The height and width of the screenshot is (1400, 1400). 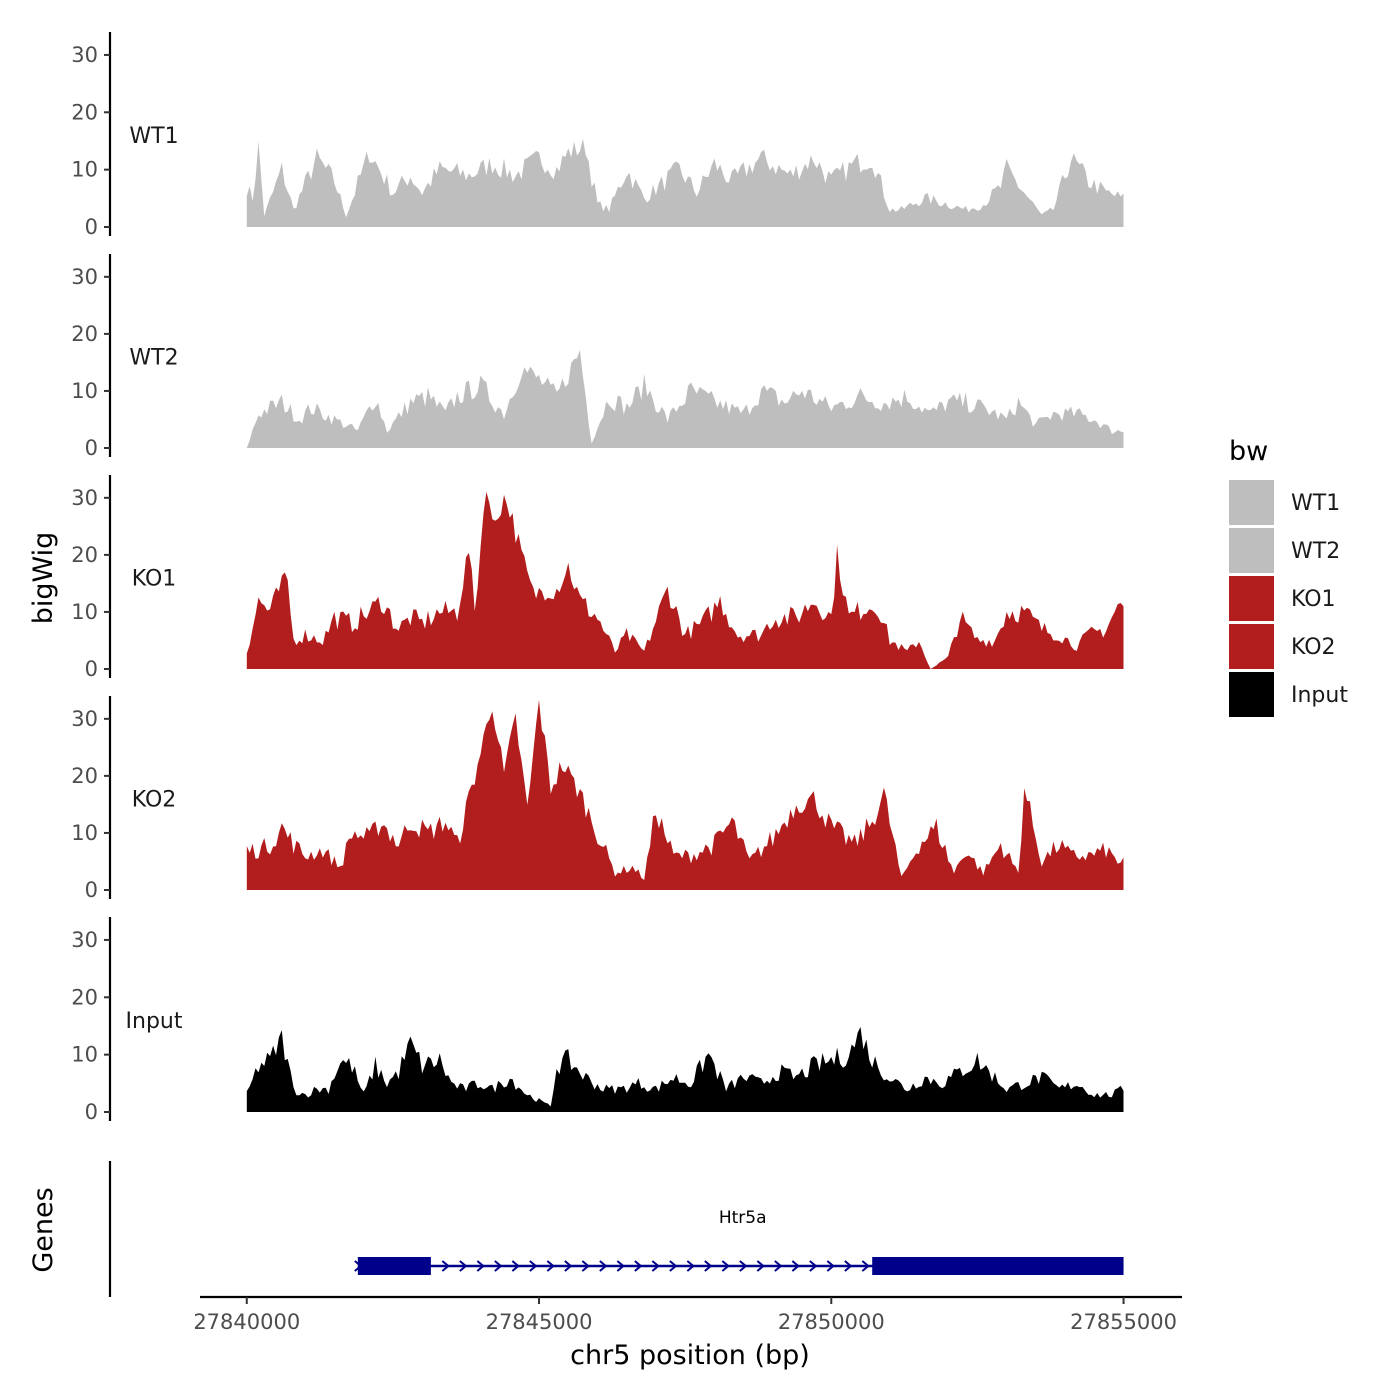 What do you see at coordinates (687, 1314) in the screenshot?
I see `x-axis: 27840000 27845000 27850000 27855000` at bounding box center [687, 1314].